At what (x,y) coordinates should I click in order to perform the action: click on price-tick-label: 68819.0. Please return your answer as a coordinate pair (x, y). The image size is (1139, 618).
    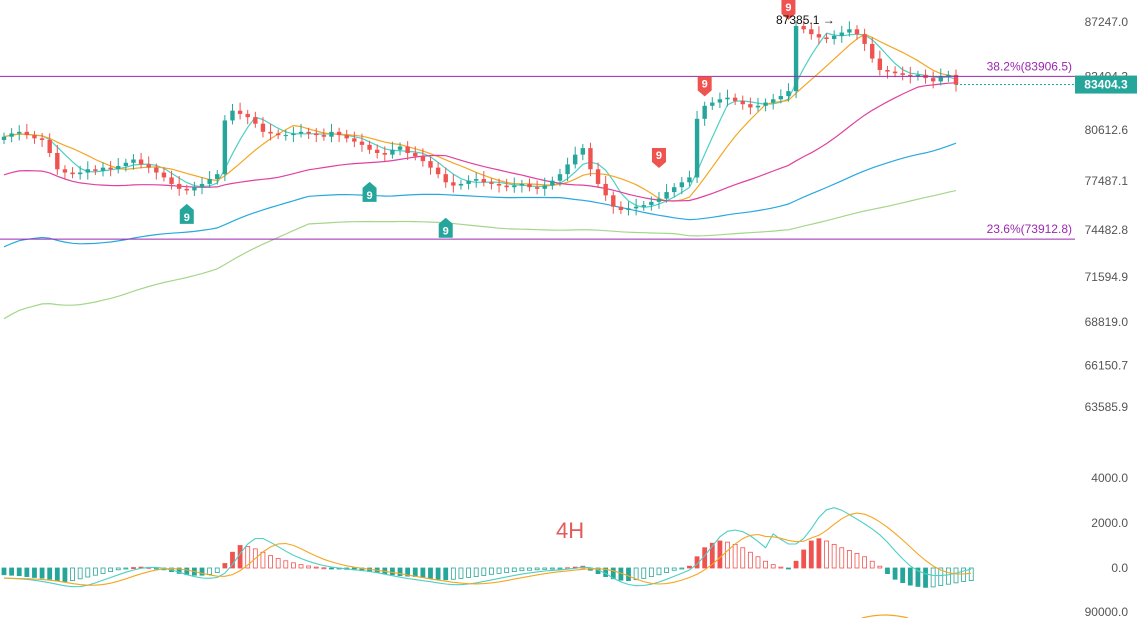
    Looking at the image, I should click on (1107, 322).